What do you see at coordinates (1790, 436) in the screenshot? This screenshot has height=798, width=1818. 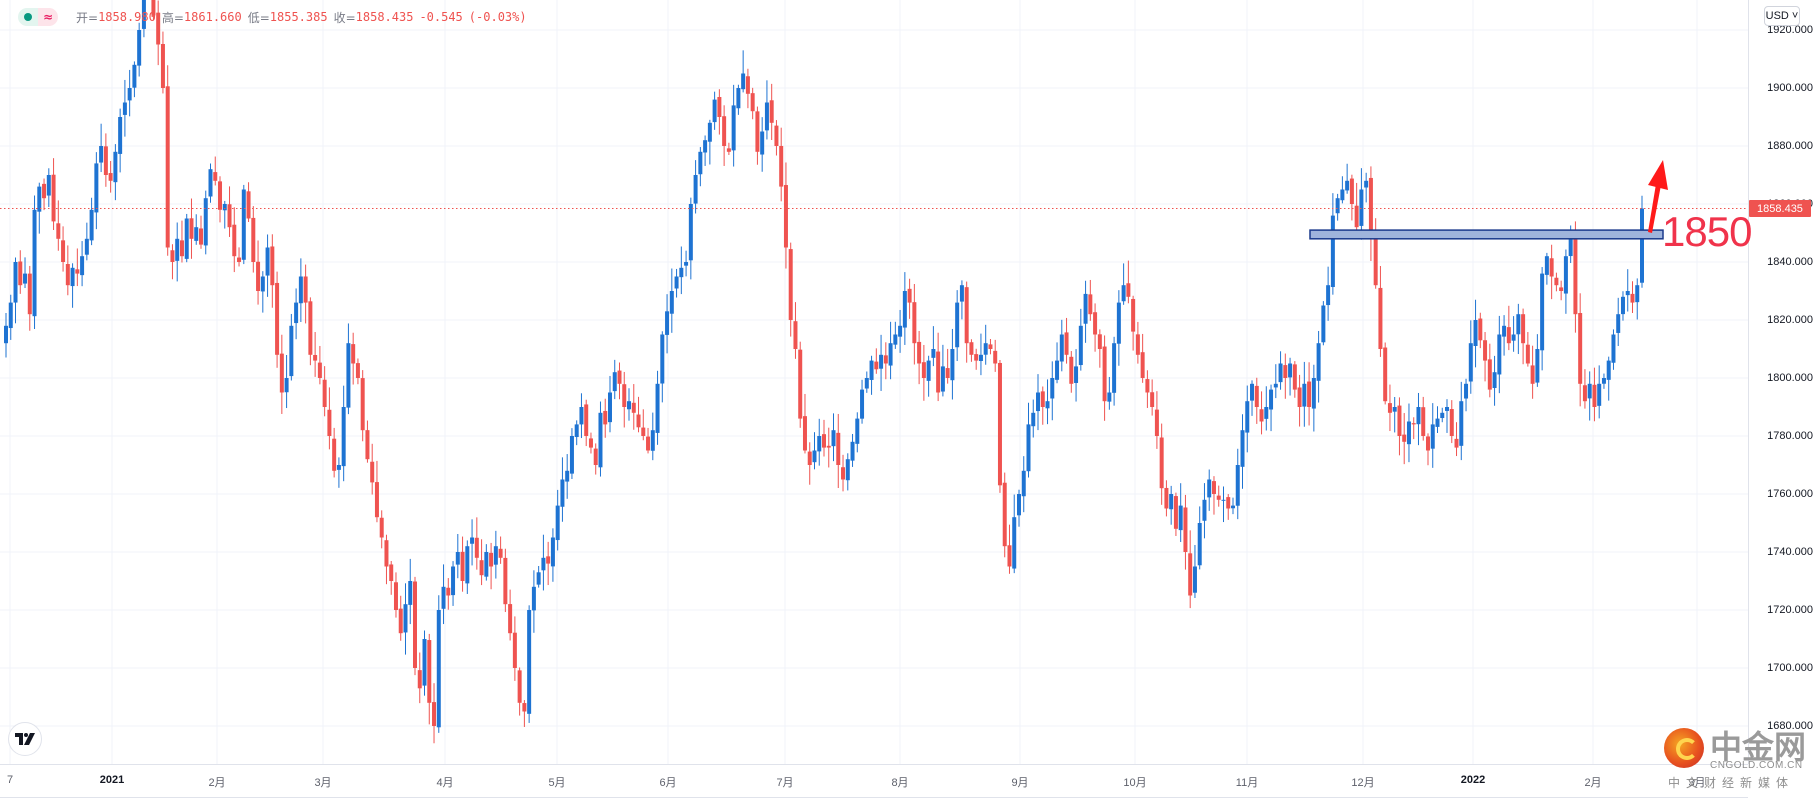 I see `price-tick-label: 1780.000` at bounding box center [1790, 436].